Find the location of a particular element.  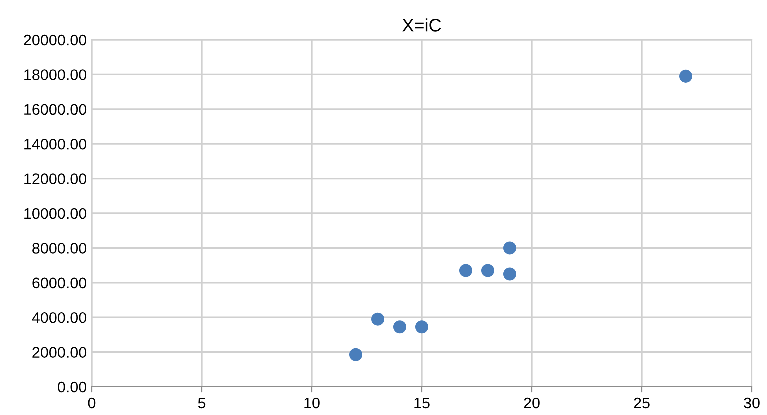

y-tick-label: 4000.00 is located at coordinates (59, 318).